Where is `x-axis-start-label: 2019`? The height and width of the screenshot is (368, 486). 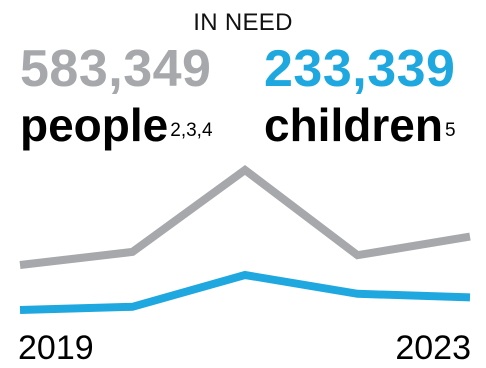 x-axis-start-label: 2019 is located at coordinates (56, 348).